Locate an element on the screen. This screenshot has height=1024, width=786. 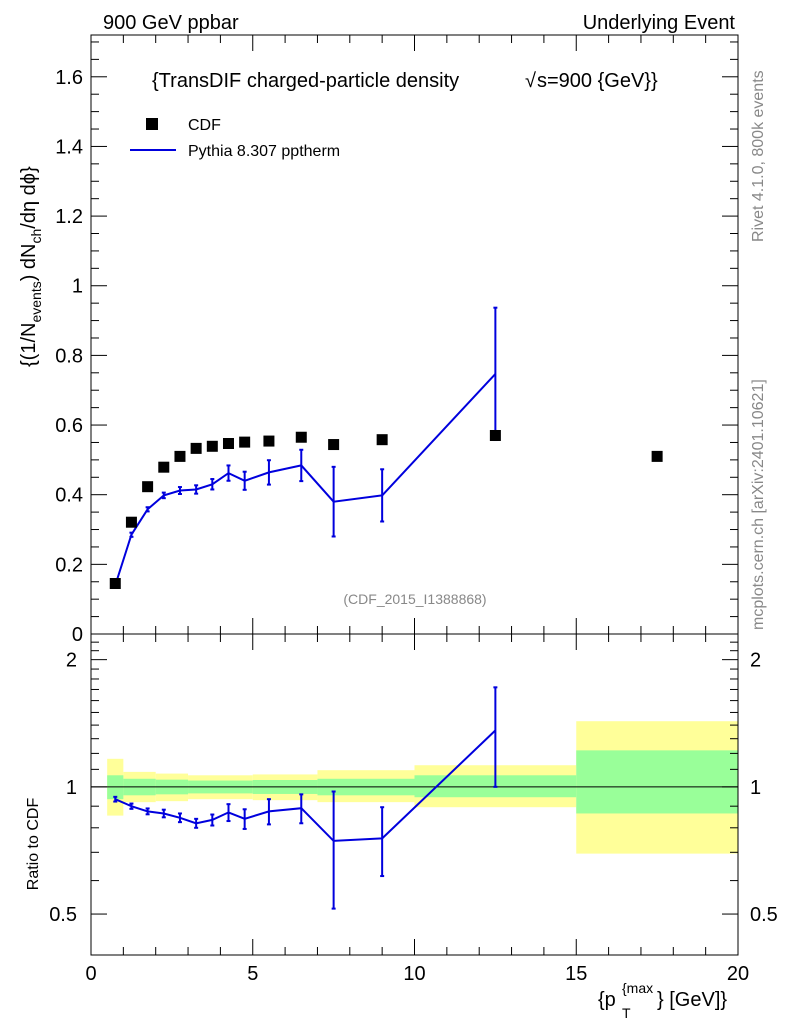
main-title-tail: s=900 {GeV}} is located at coordinates (597, 81).